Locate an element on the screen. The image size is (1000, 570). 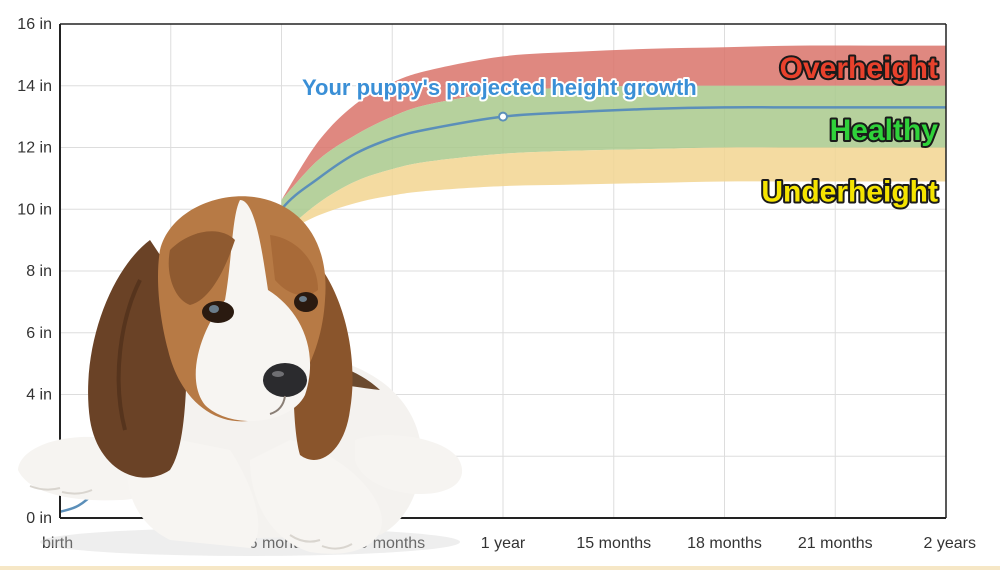
x-tick-label: 2 years is located at coordinates (950, 543).